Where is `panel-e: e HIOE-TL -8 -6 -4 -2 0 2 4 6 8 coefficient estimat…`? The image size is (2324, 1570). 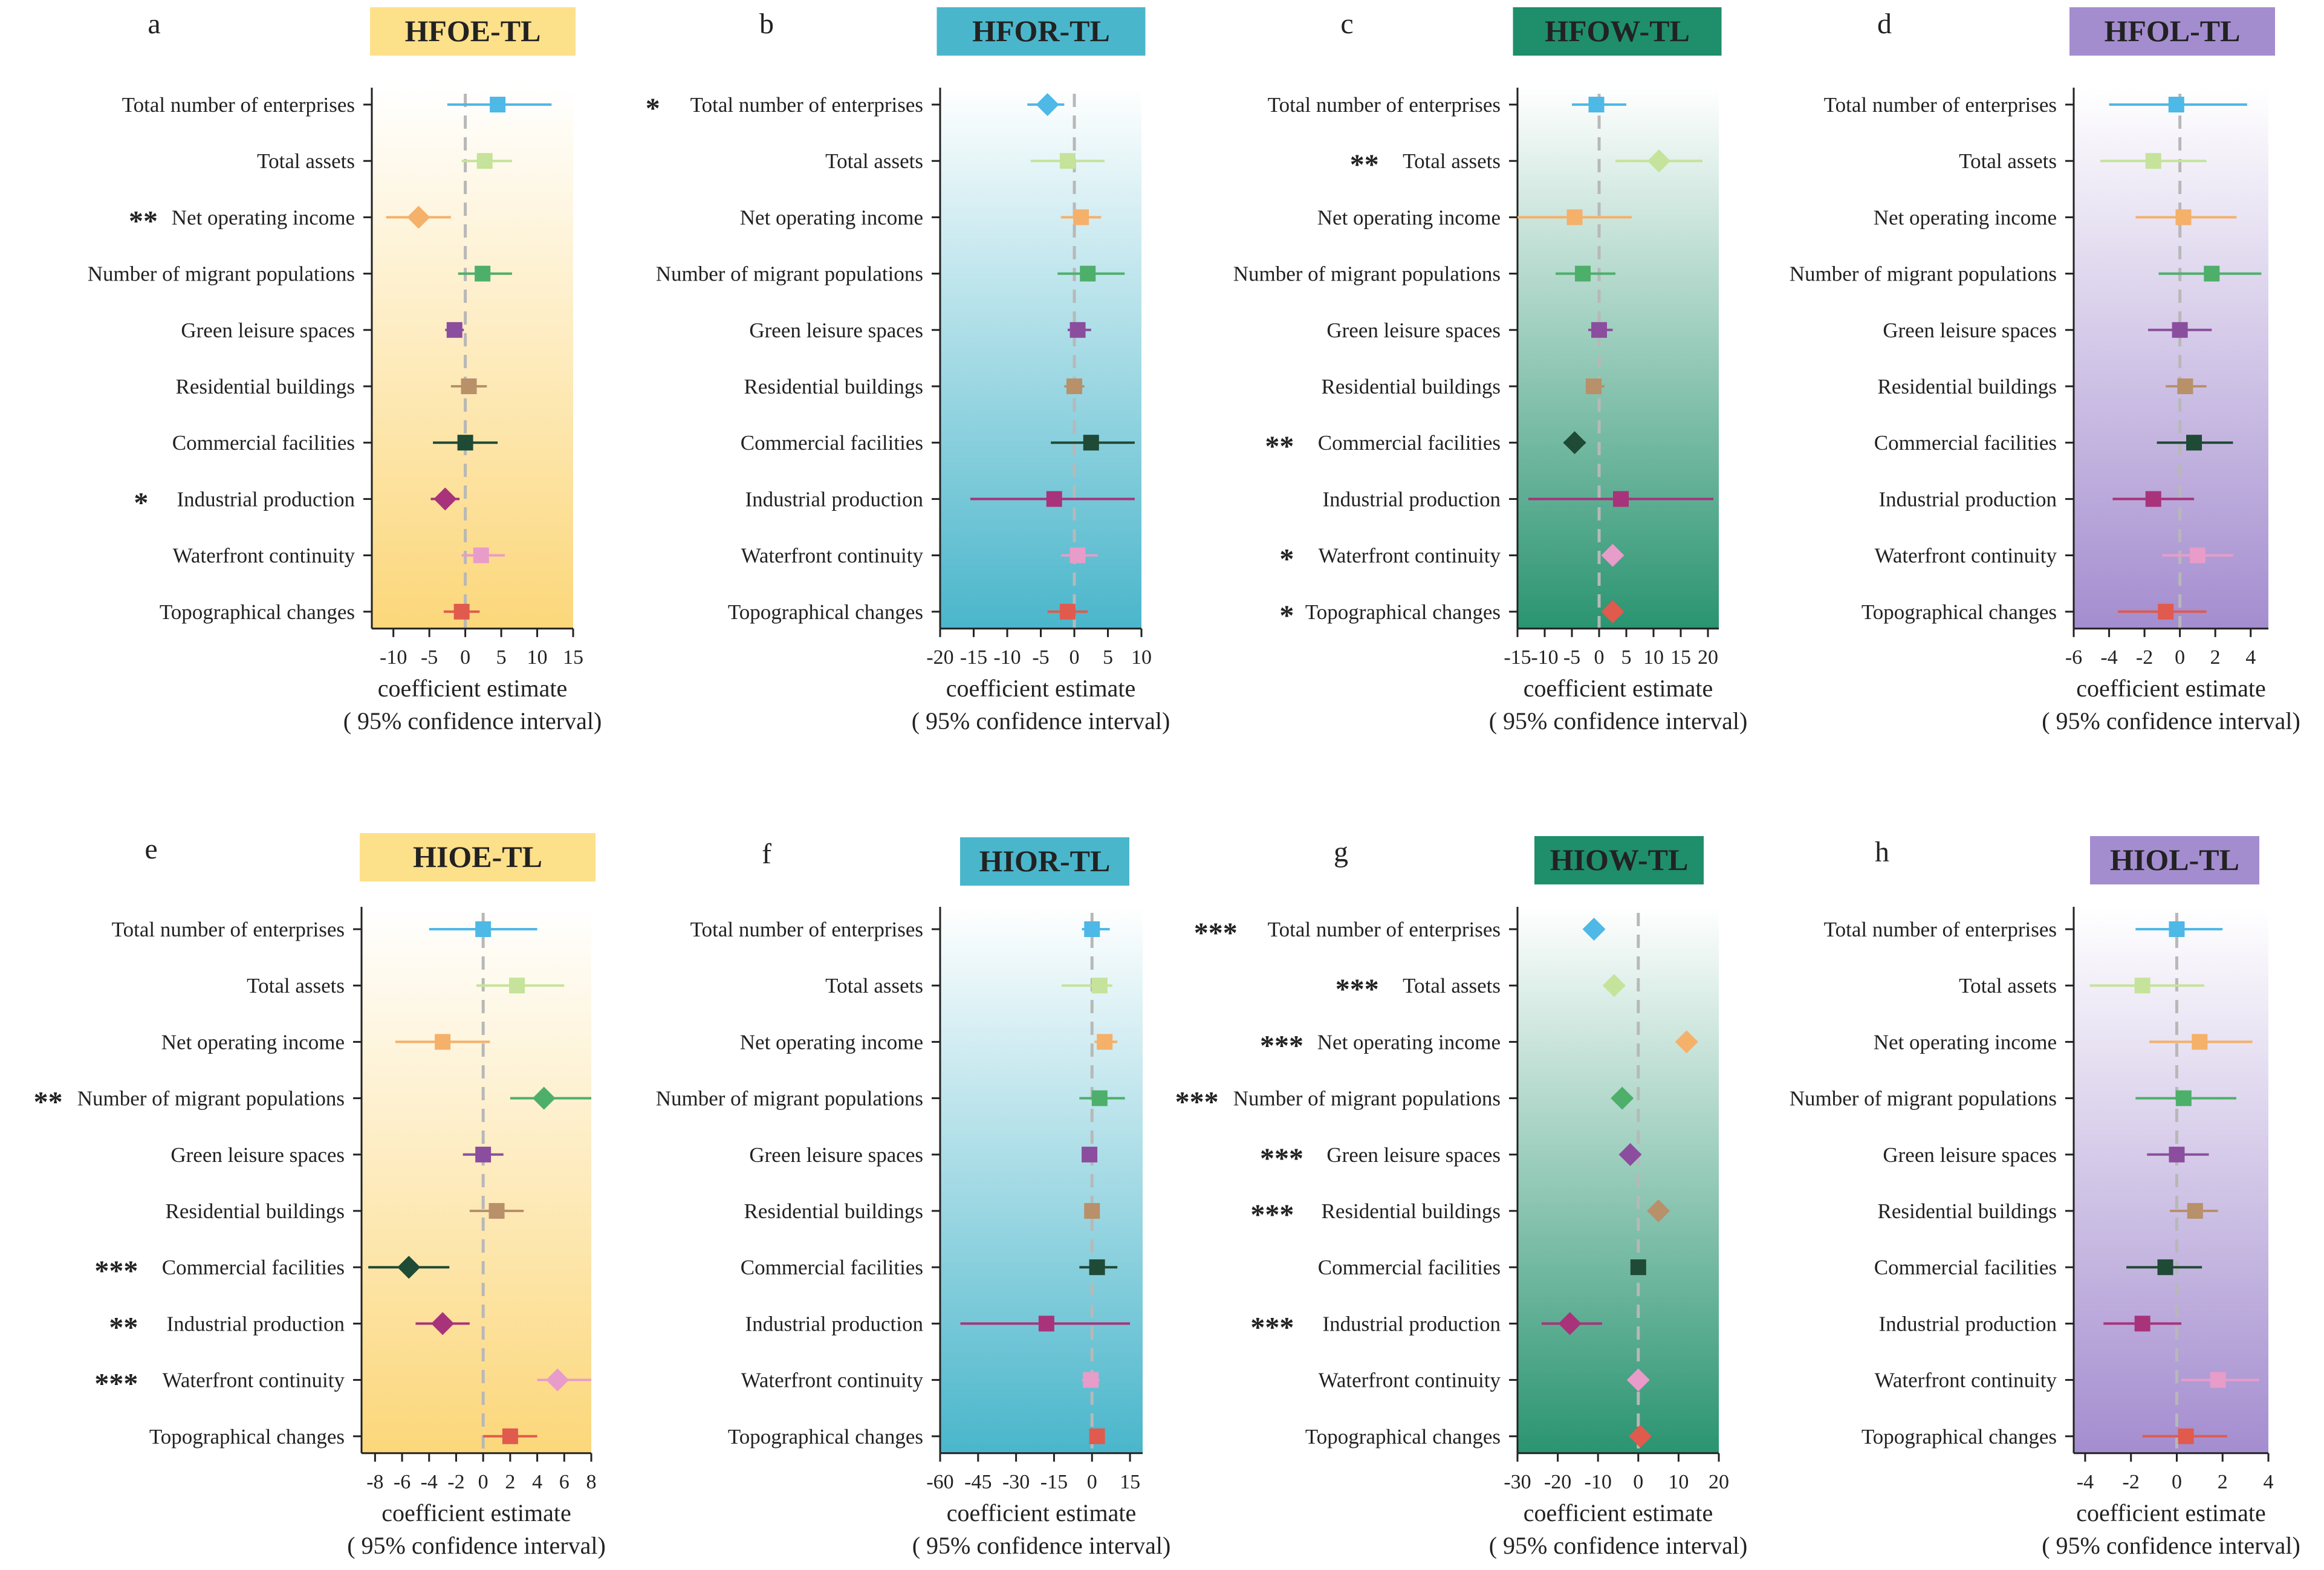
panel-e: e HIOE-TL -8 -6 -4 -2 0 2 4 6 8 coefficient estimat… is located at coordinates (320, 1196).